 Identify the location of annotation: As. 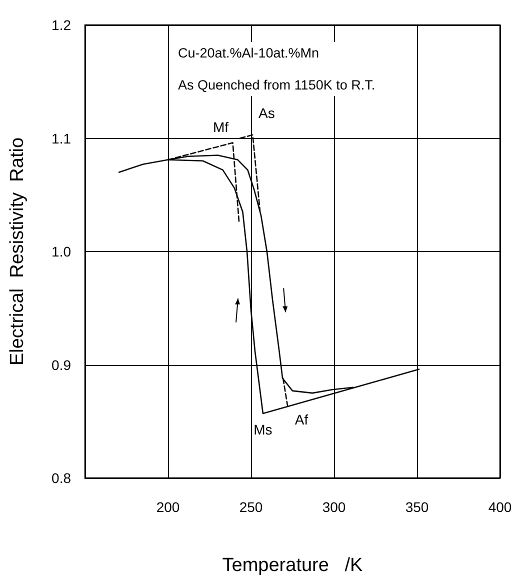
(266, 112).